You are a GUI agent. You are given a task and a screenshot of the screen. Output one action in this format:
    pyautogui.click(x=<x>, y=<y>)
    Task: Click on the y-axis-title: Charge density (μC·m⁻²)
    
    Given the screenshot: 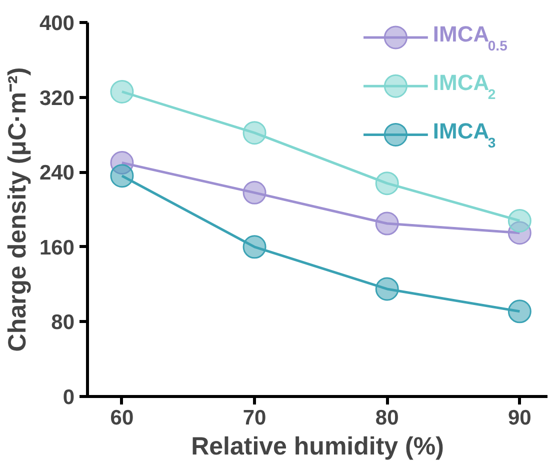 What is the action you would take?
    pyautogui.click(x=17, y=209)
    